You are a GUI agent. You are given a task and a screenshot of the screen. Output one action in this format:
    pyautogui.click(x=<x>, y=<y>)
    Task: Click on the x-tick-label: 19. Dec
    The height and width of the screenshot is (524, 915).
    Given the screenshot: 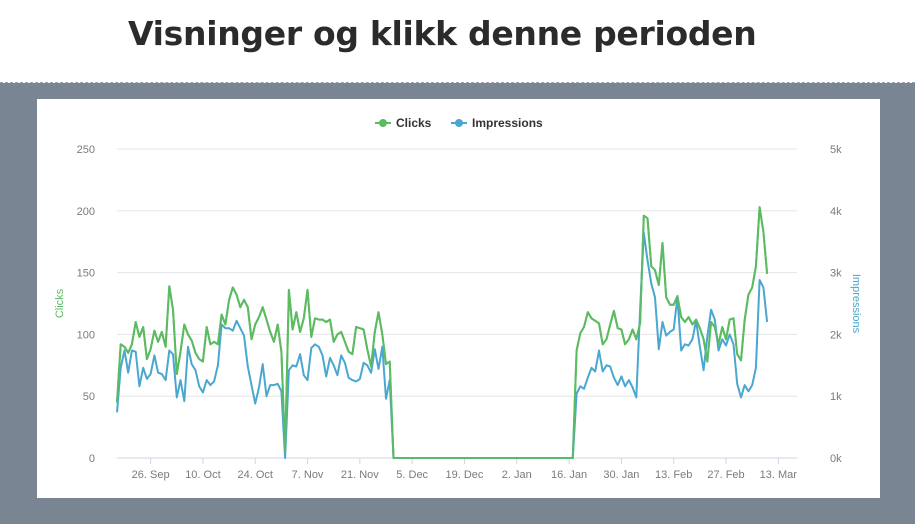 What is the action you would take?
    pyautogui.click(x=465, y=475)
    